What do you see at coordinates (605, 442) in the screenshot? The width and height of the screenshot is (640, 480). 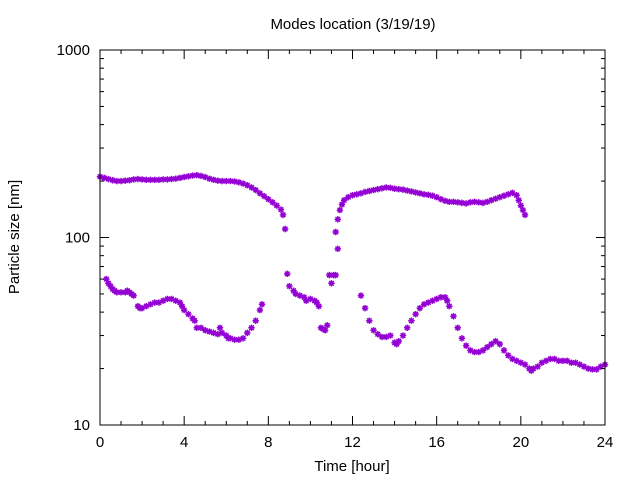 I see `x-tick-label: 24` at bounding box center [605, 442].